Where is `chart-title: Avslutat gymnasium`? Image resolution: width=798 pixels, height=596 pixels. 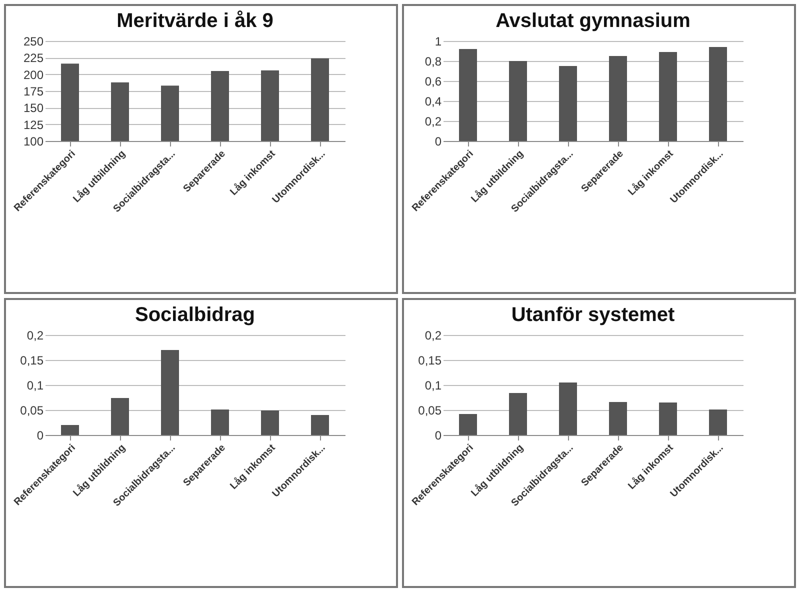 chart-title: Avslutat gymnasium is located at coordinates (593, 21).